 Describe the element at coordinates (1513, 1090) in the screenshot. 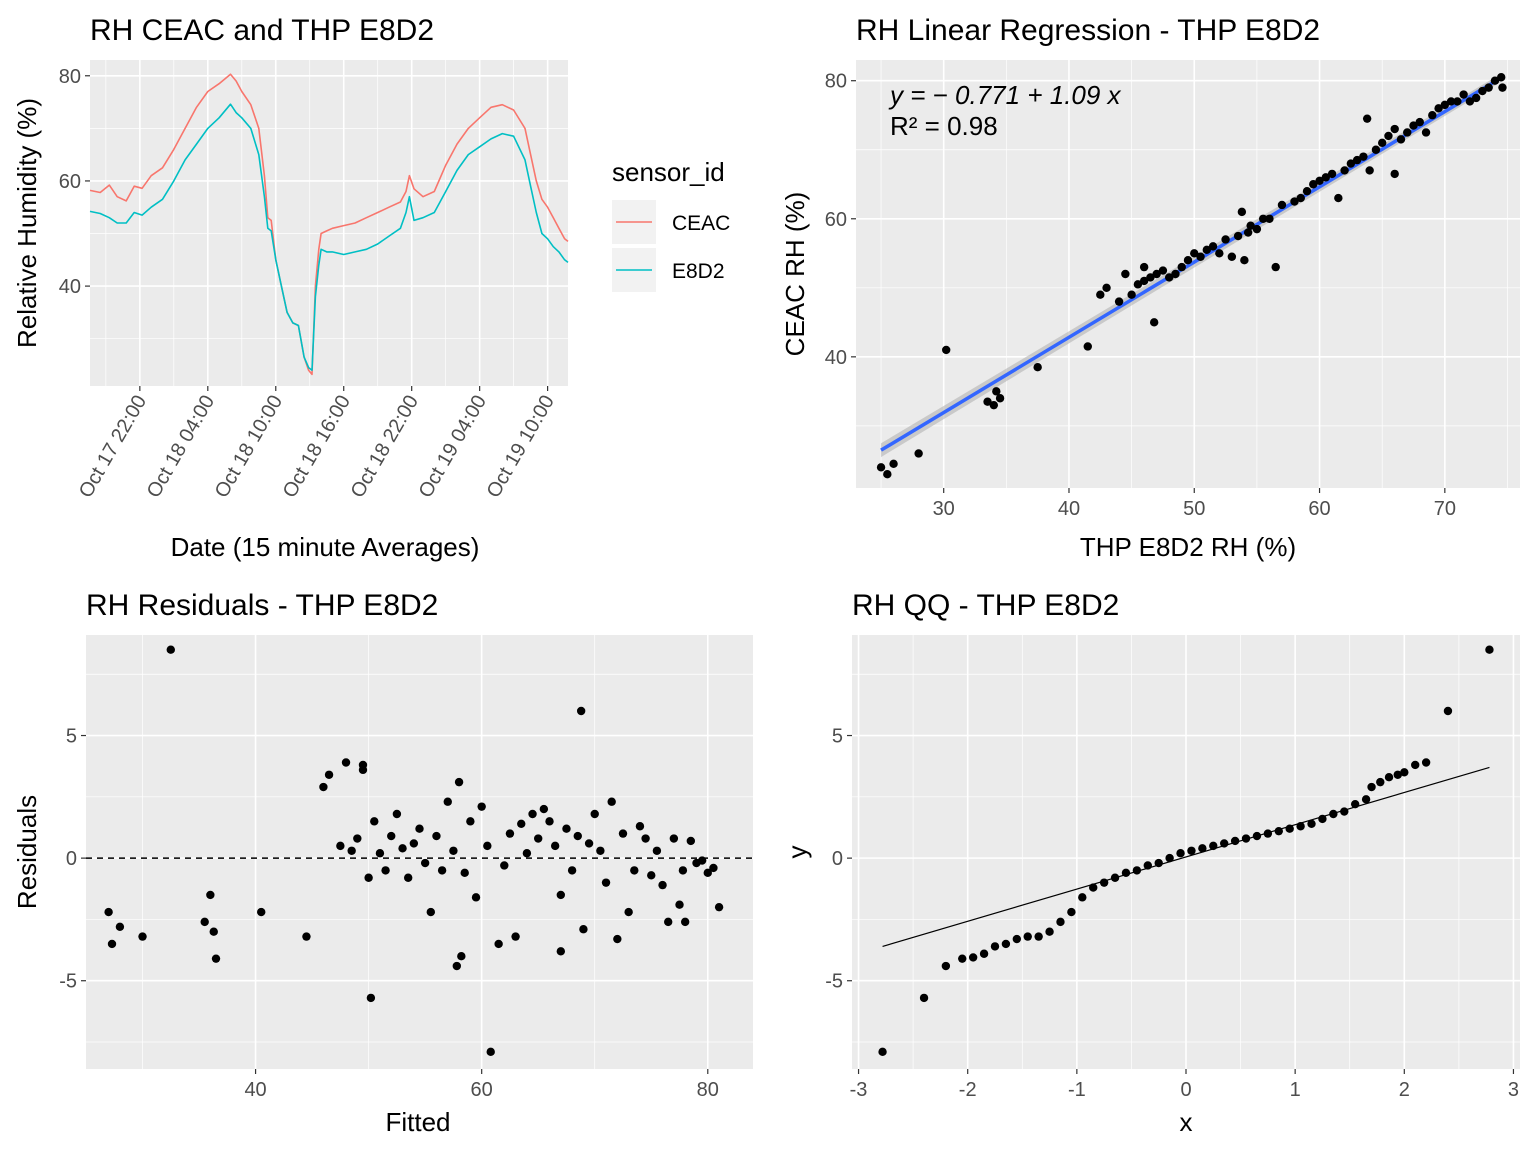

I see `x-tick-label: 3` at that location.